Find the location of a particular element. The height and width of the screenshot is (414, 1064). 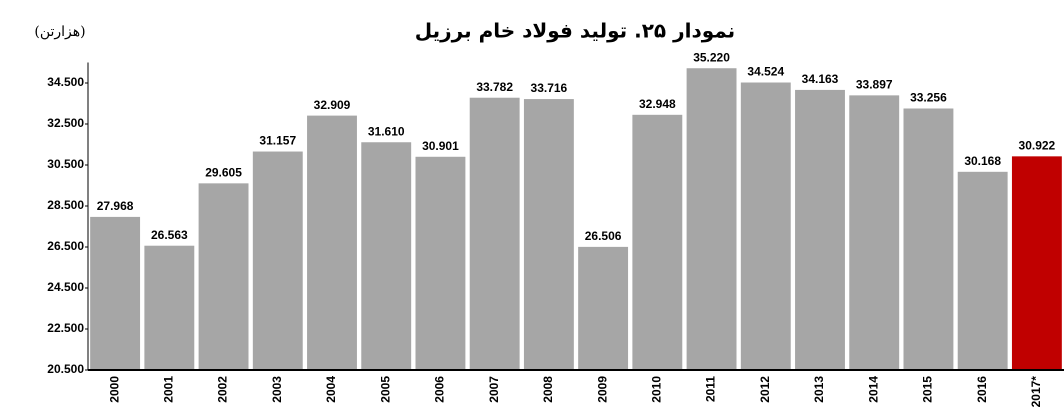

y-tick-label: 24.500 is located at coordinates (65, 287).